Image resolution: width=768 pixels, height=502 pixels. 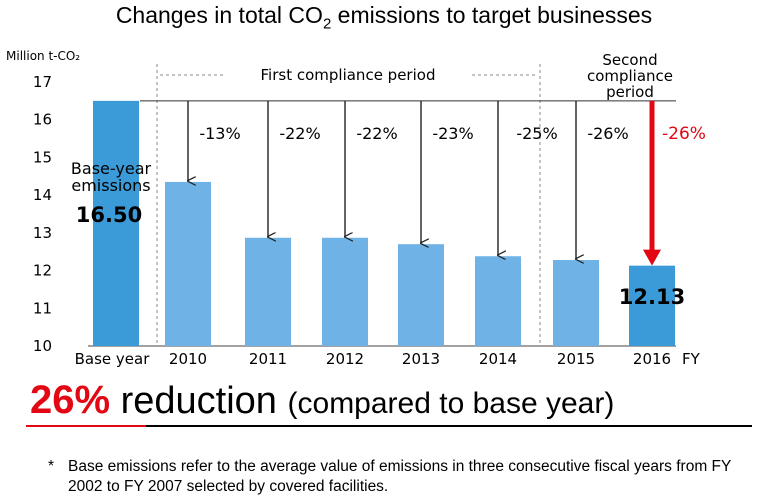 What do you see at coordinates (42, 195) in the screenshot?
I see `y-tick-label: 14` at bounding box center [42, 195].